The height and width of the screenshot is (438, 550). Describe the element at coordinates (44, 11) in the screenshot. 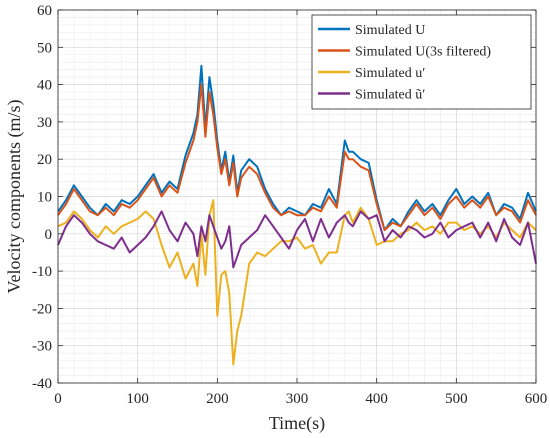

I see `y-tick-label: 60` at that location.